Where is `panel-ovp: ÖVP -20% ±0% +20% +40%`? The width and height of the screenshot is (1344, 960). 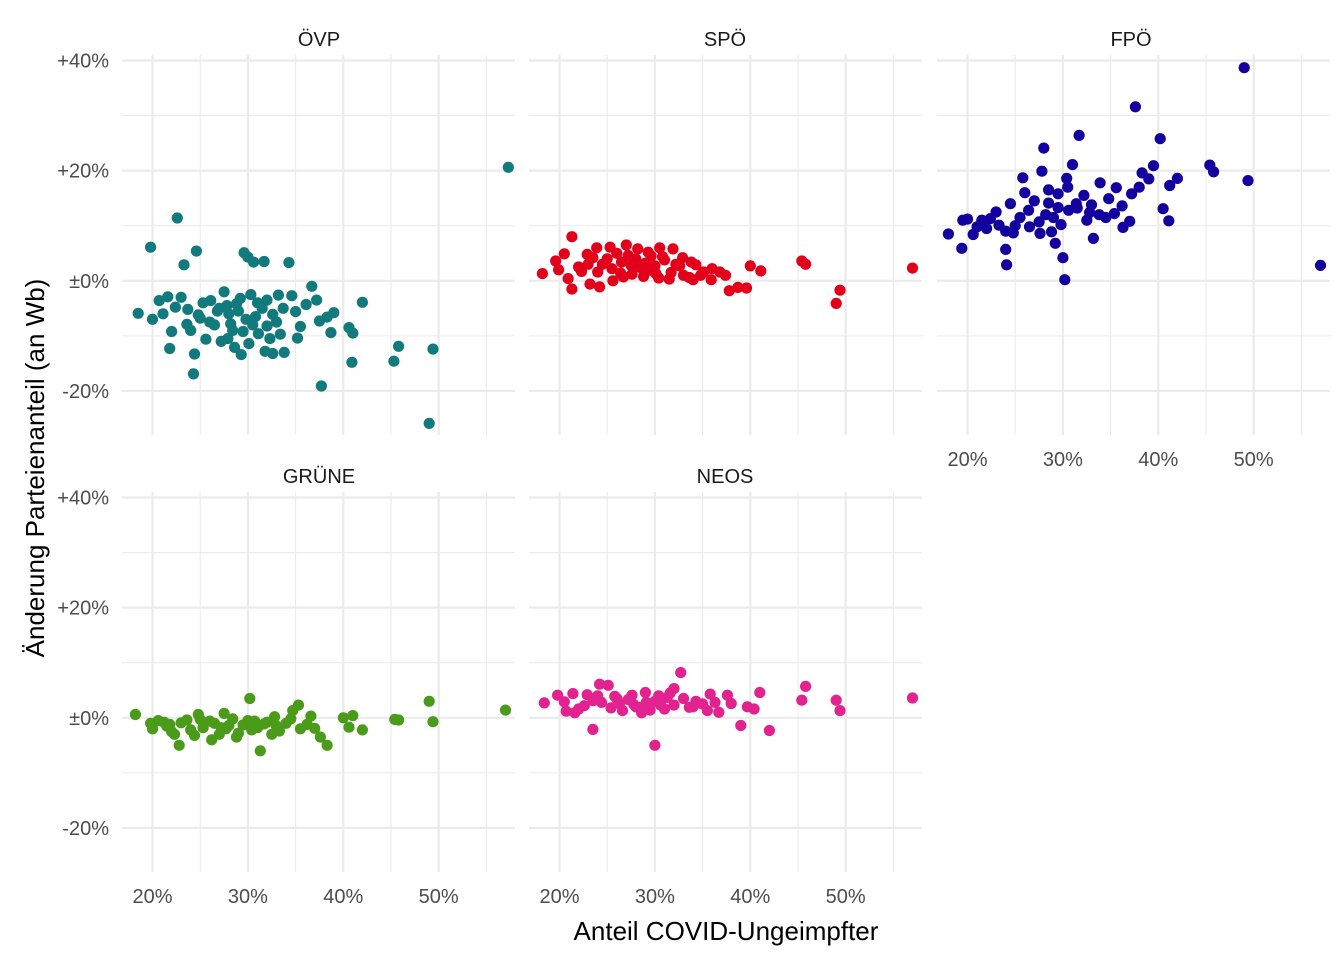 panel-ovp: ÖVP -20% ±0% +20% +40% is located at coordinates (286, 232).